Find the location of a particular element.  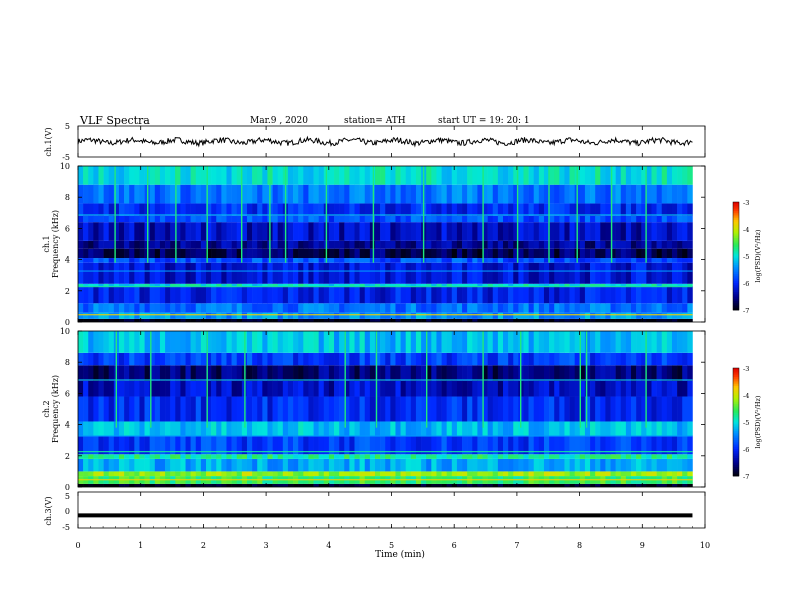

cb2-tick: -5 is located at coordinates (746, 423).